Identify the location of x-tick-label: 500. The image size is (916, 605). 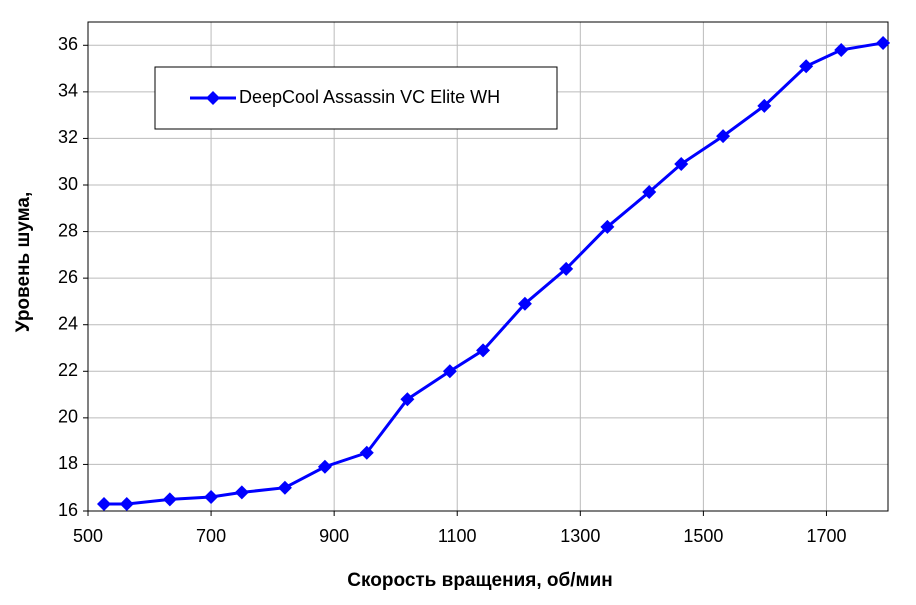
(88, 536).